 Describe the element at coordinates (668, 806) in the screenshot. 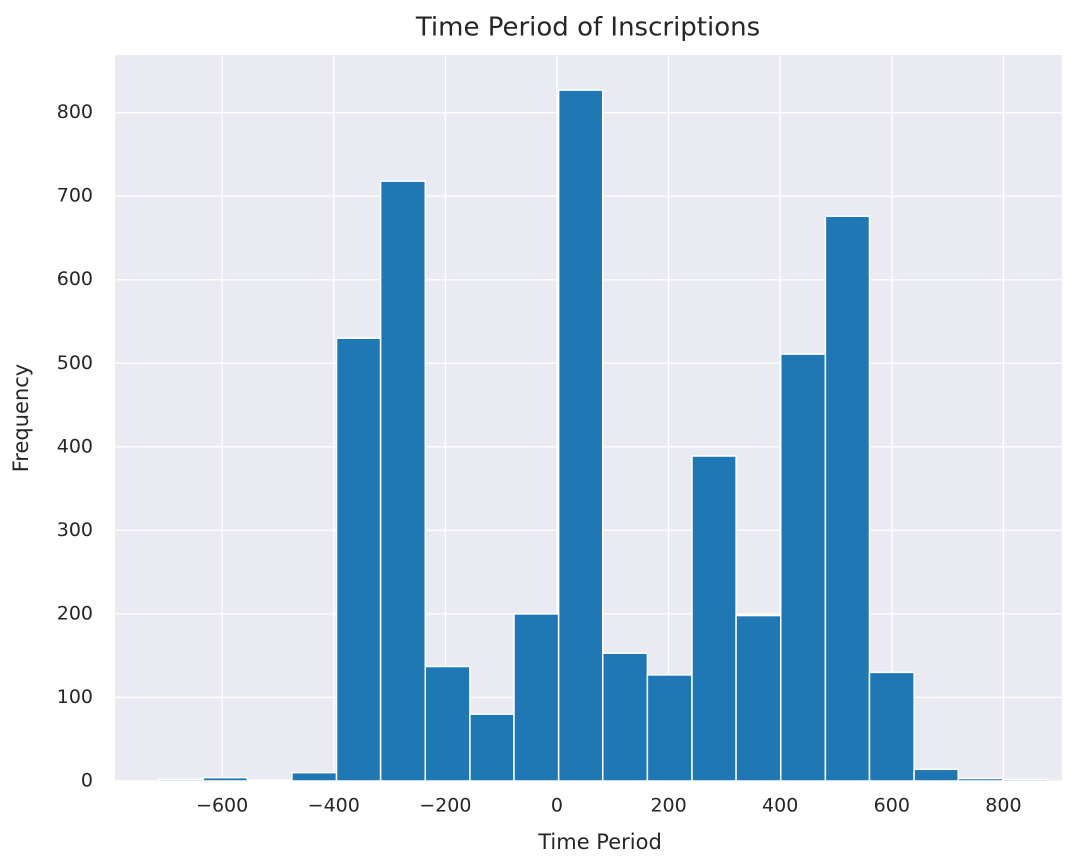

I see `x-tick-label: 200` at that location.